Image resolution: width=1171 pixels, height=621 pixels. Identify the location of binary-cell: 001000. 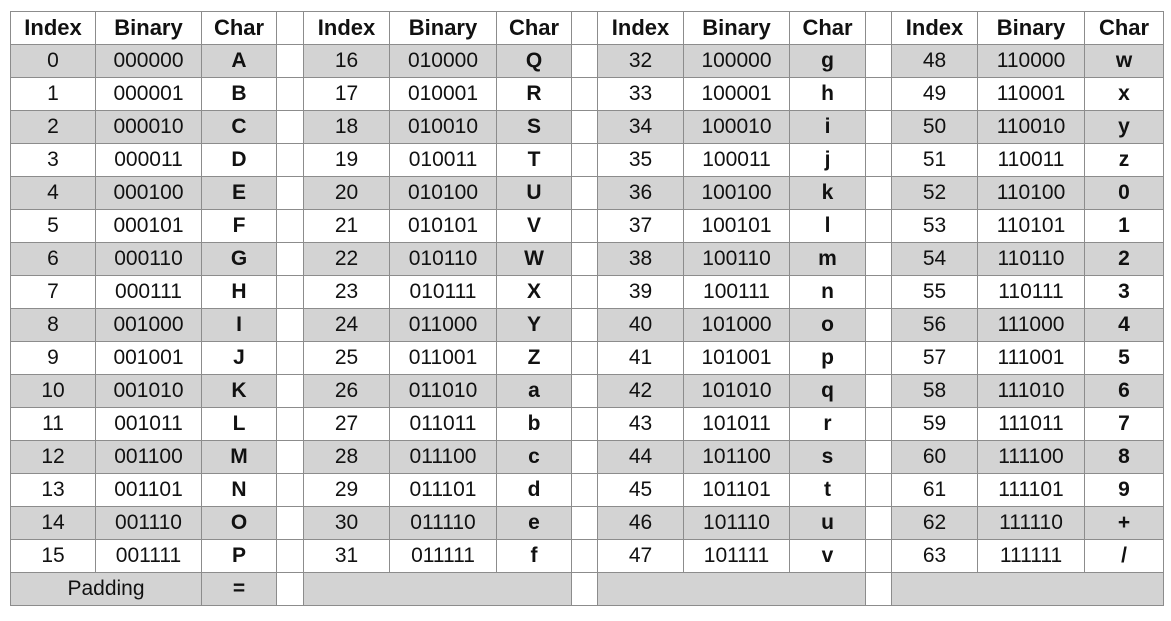
(148, 325).